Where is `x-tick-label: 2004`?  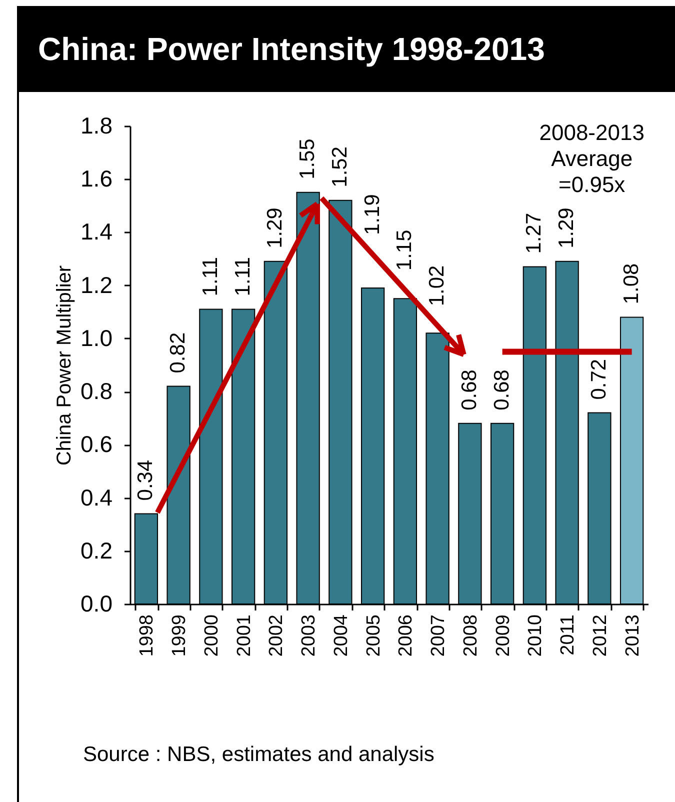
x-tick-label: 2004 is located at coordinates (341, 635).